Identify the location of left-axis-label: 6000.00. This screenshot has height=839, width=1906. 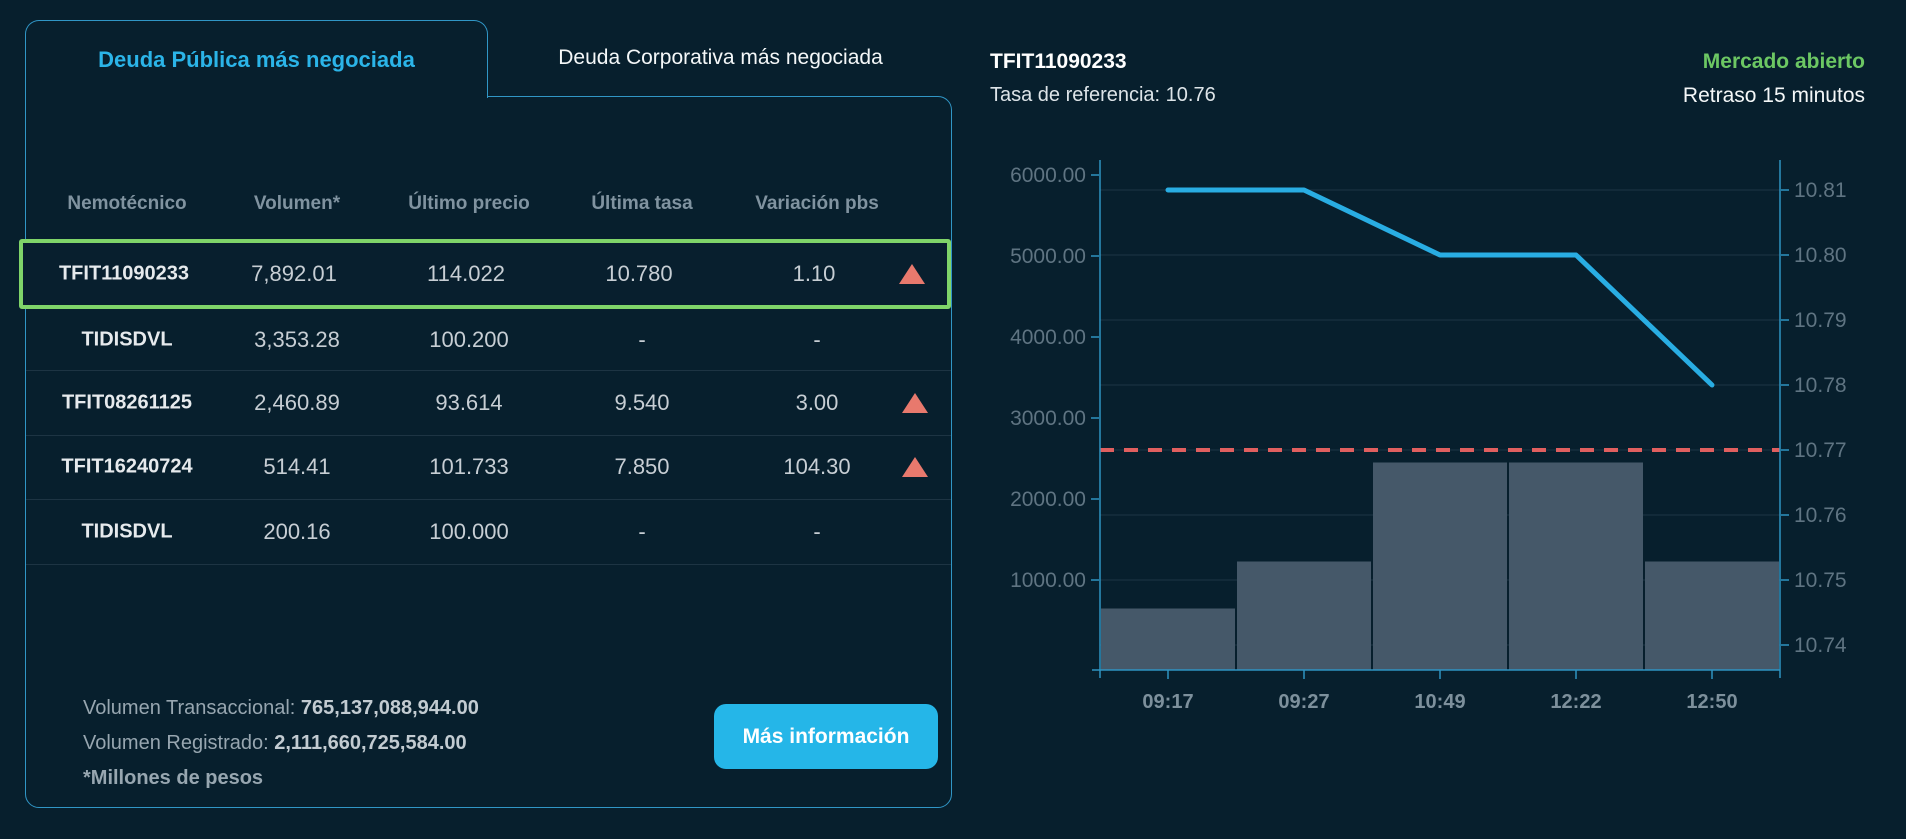
(1048, 175).